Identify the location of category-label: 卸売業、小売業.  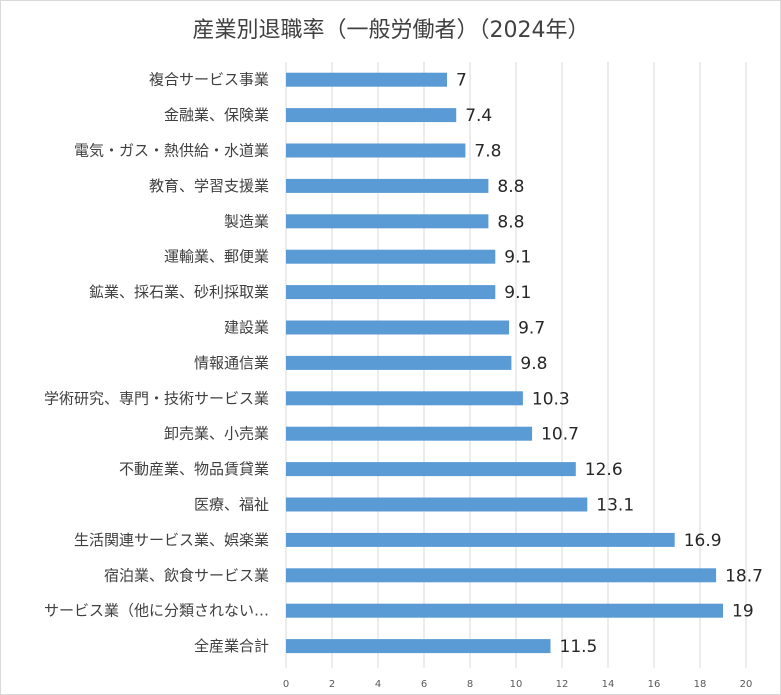
(216, 434).